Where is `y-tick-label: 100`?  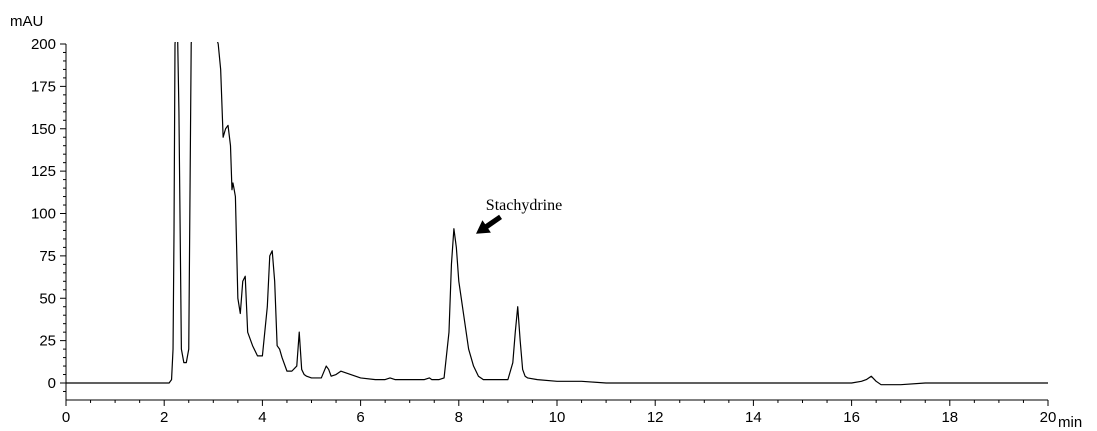
y-tick-label: 100 is located at coordinates (43, 214).